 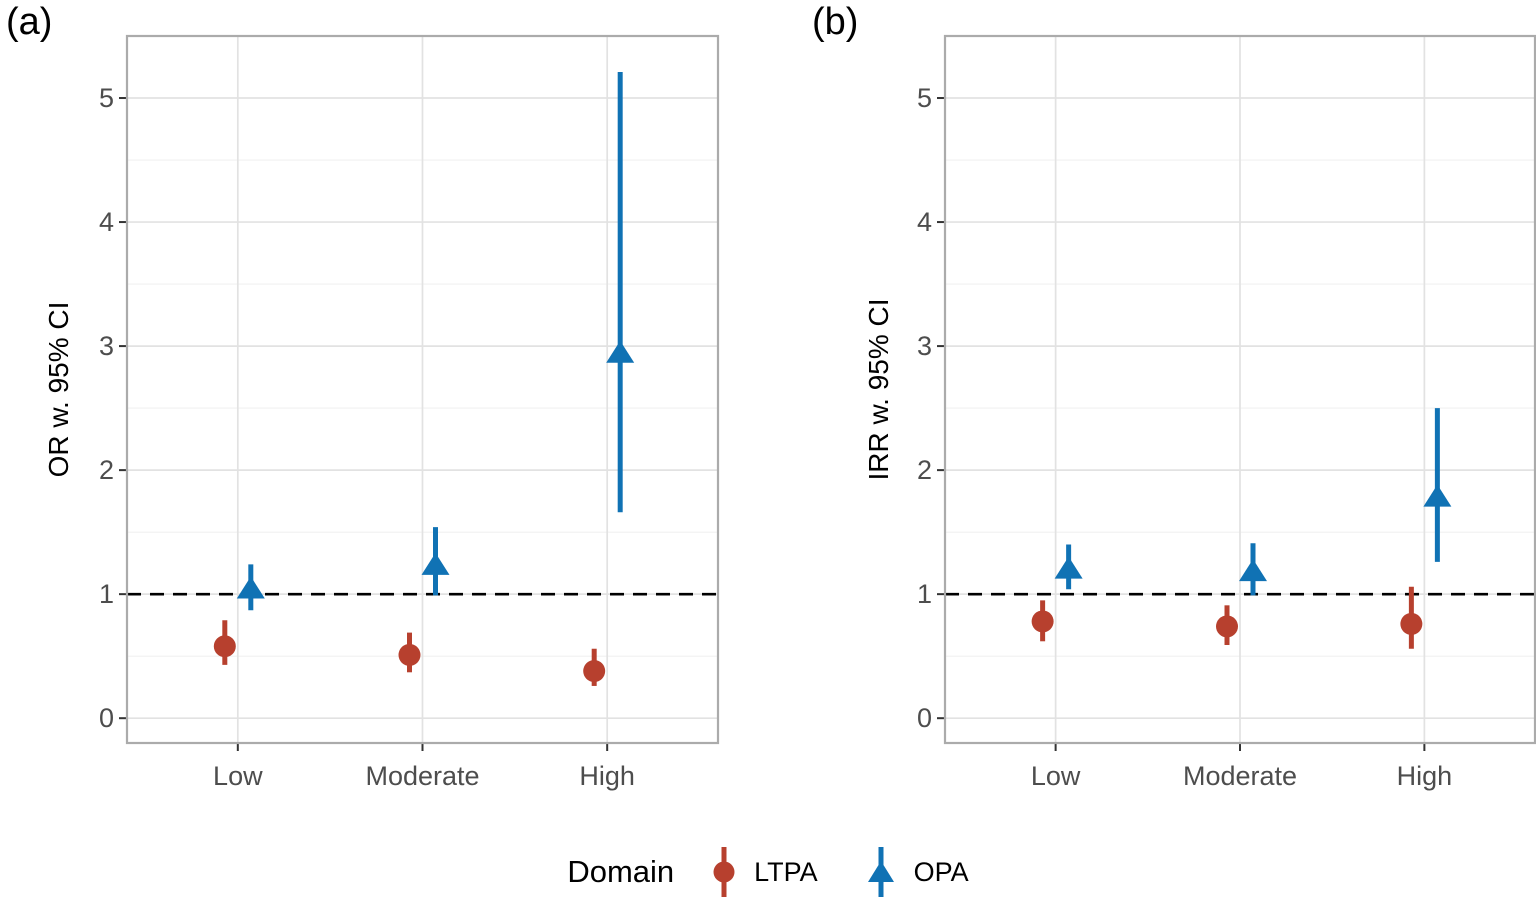 I want to click on point-a-ltpa-moderate, so click(x=409, y=654).